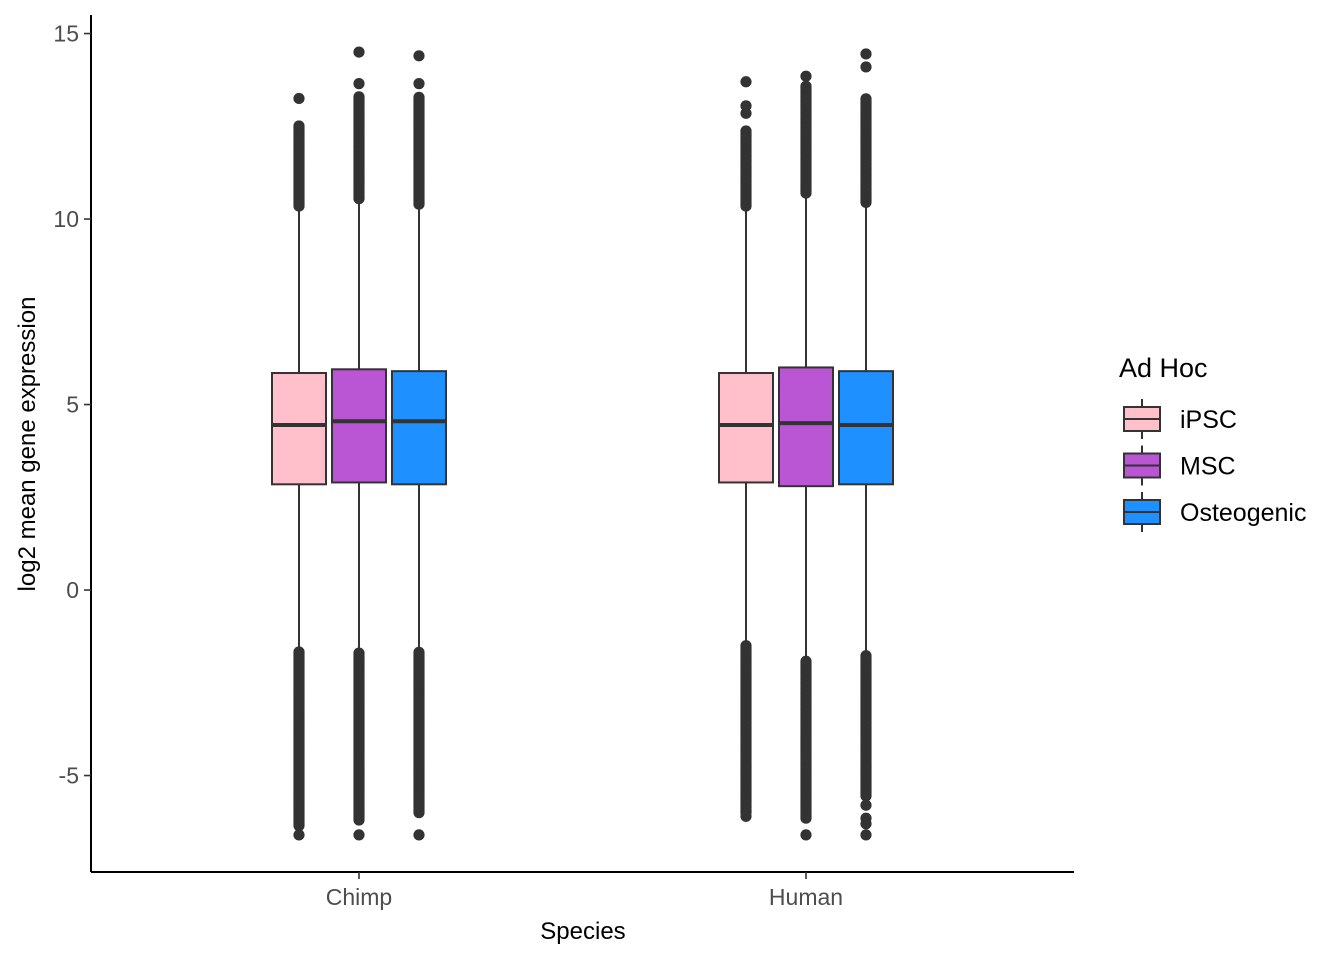 This screenshot has width=1344, height=960. I want to click on legend-title: Ad Hoc, so click(1163, 368).